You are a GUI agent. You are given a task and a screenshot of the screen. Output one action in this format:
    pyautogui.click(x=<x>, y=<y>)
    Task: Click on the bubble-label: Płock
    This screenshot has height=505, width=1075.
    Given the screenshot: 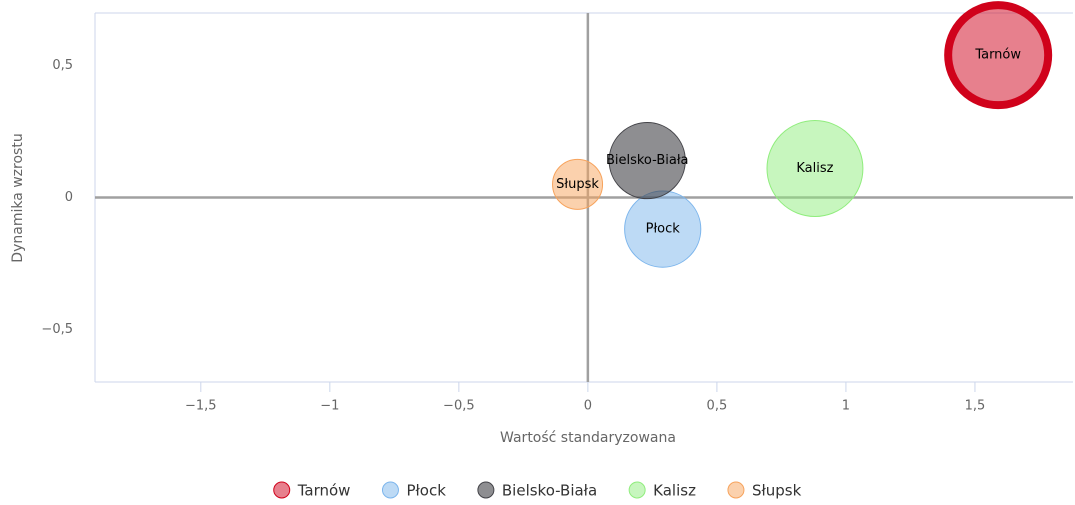 What is the action you would take?
    pyautogui.click(x=663, y=229)
    